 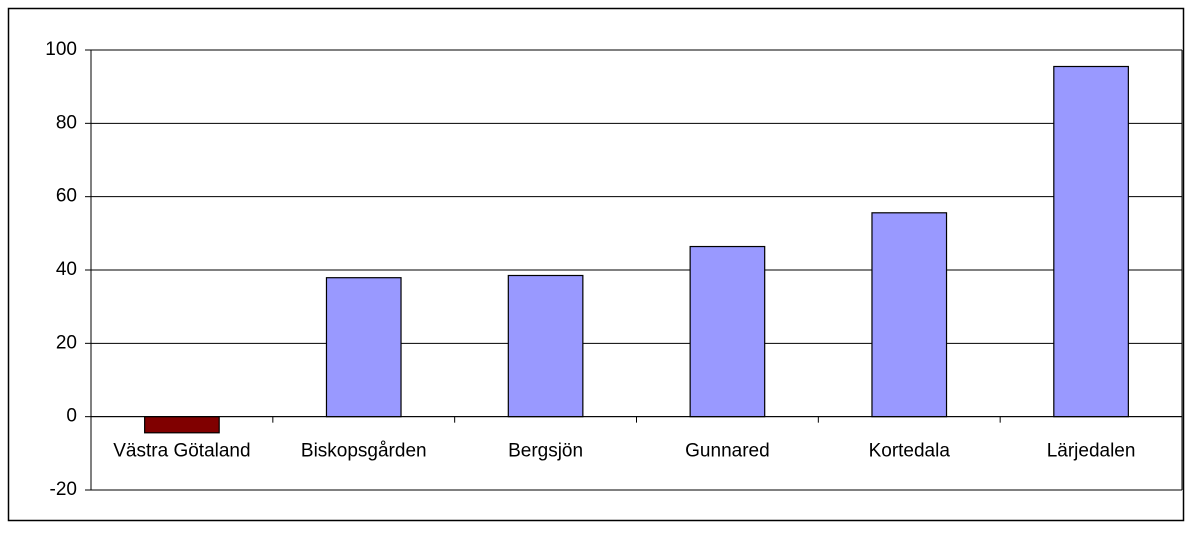 What do you see at coordinates (910, 451) in the screenshot?
I see `x-tick-label: Kortedala` at bounding box center [910, 451].